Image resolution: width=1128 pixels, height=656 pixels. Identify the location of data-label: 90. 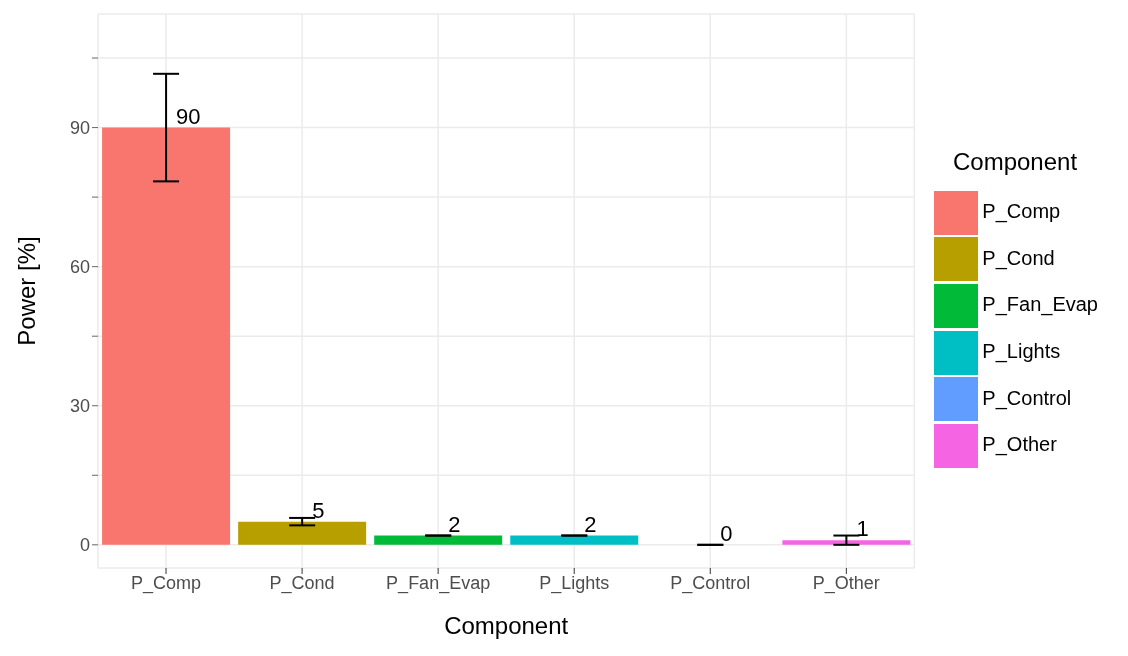
(188, 116).